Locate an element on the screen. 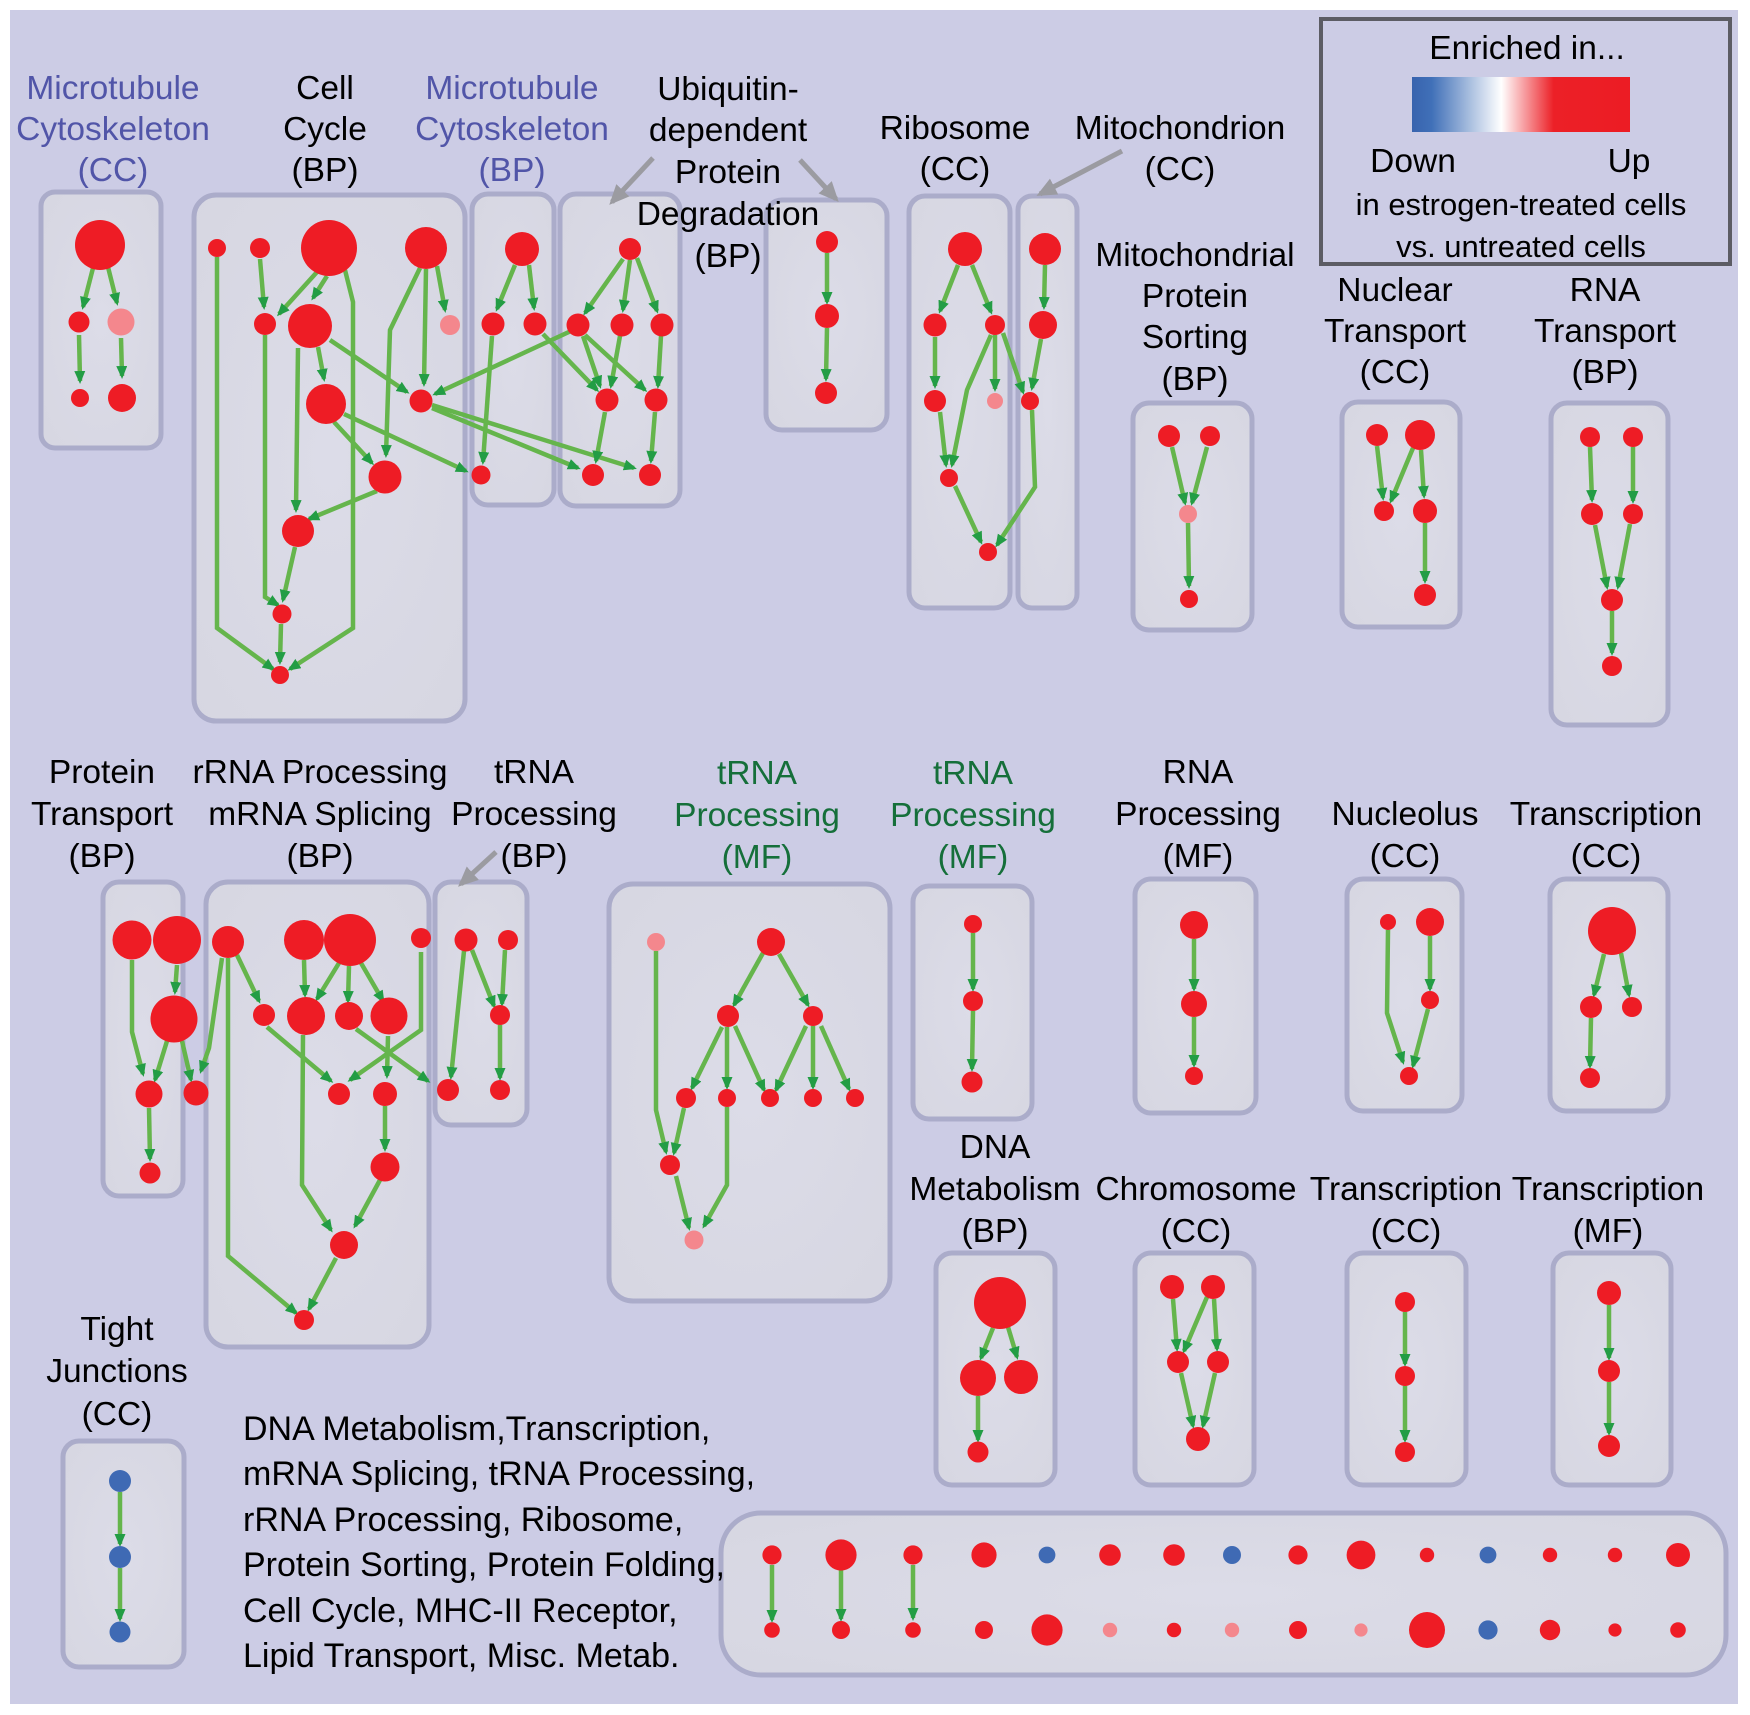  svg-text: Up is located at coordinates (1629, 161).